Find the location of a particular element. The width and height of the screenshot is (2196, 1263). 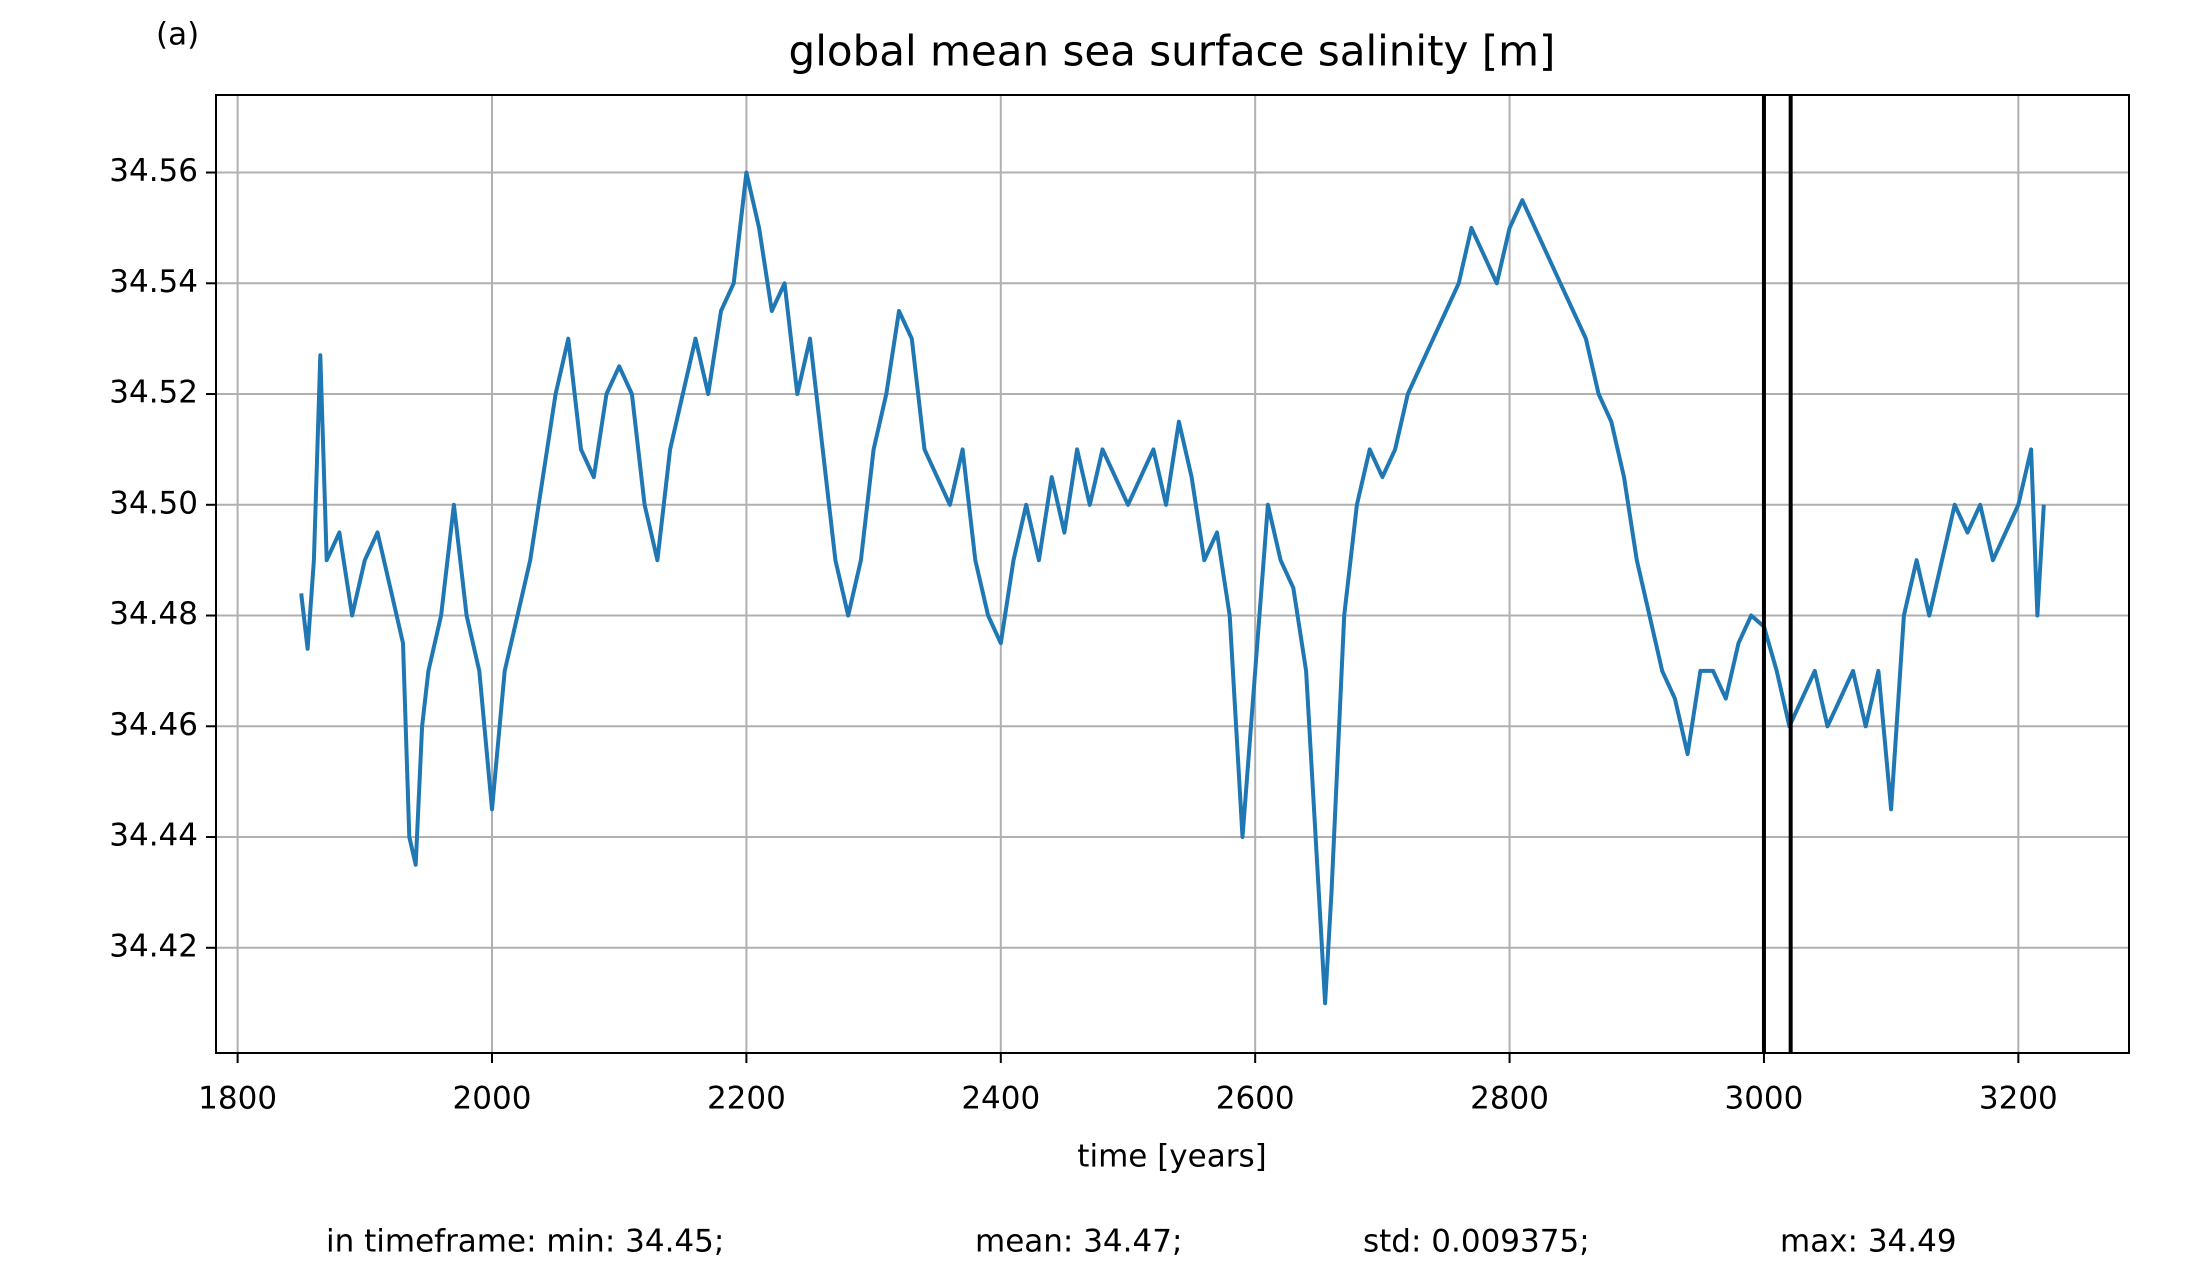

footer-text: max: 34.49 is located at coordinates (1868, 1242).